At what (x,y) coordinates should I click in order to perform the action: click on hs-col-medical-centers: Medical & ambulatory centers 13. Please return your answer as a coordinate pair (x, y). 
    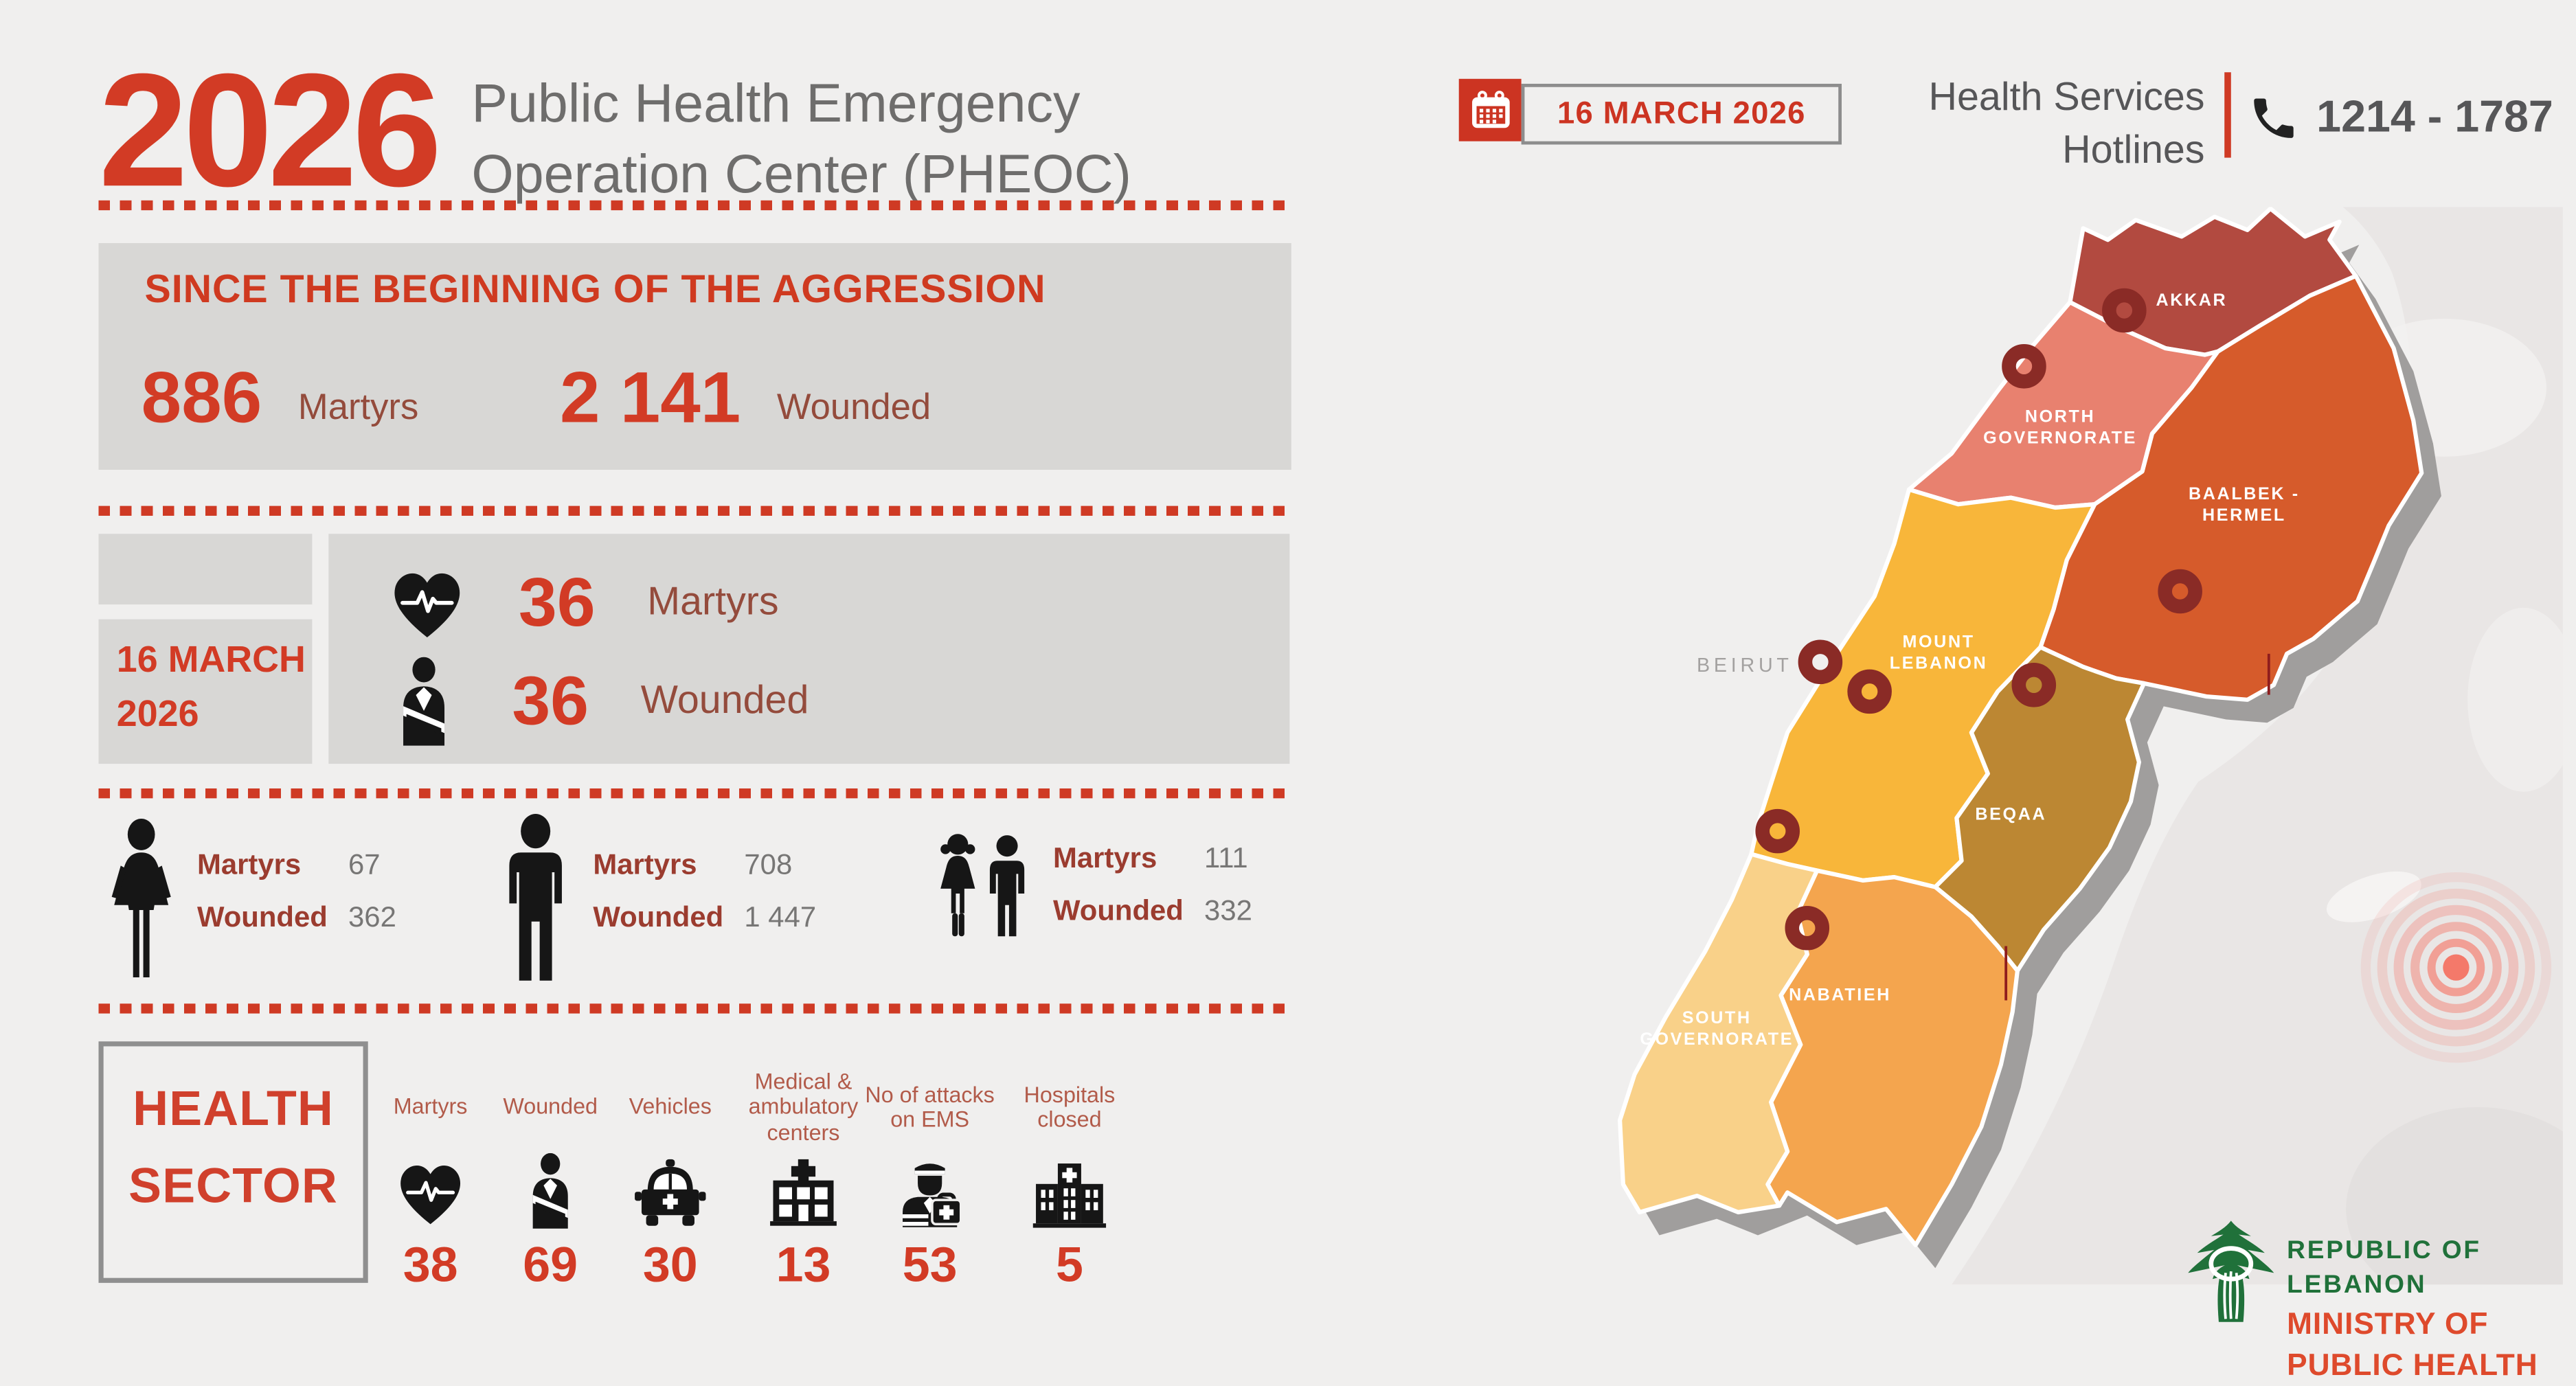
    Looking at the image, I should click on (804, 1180).